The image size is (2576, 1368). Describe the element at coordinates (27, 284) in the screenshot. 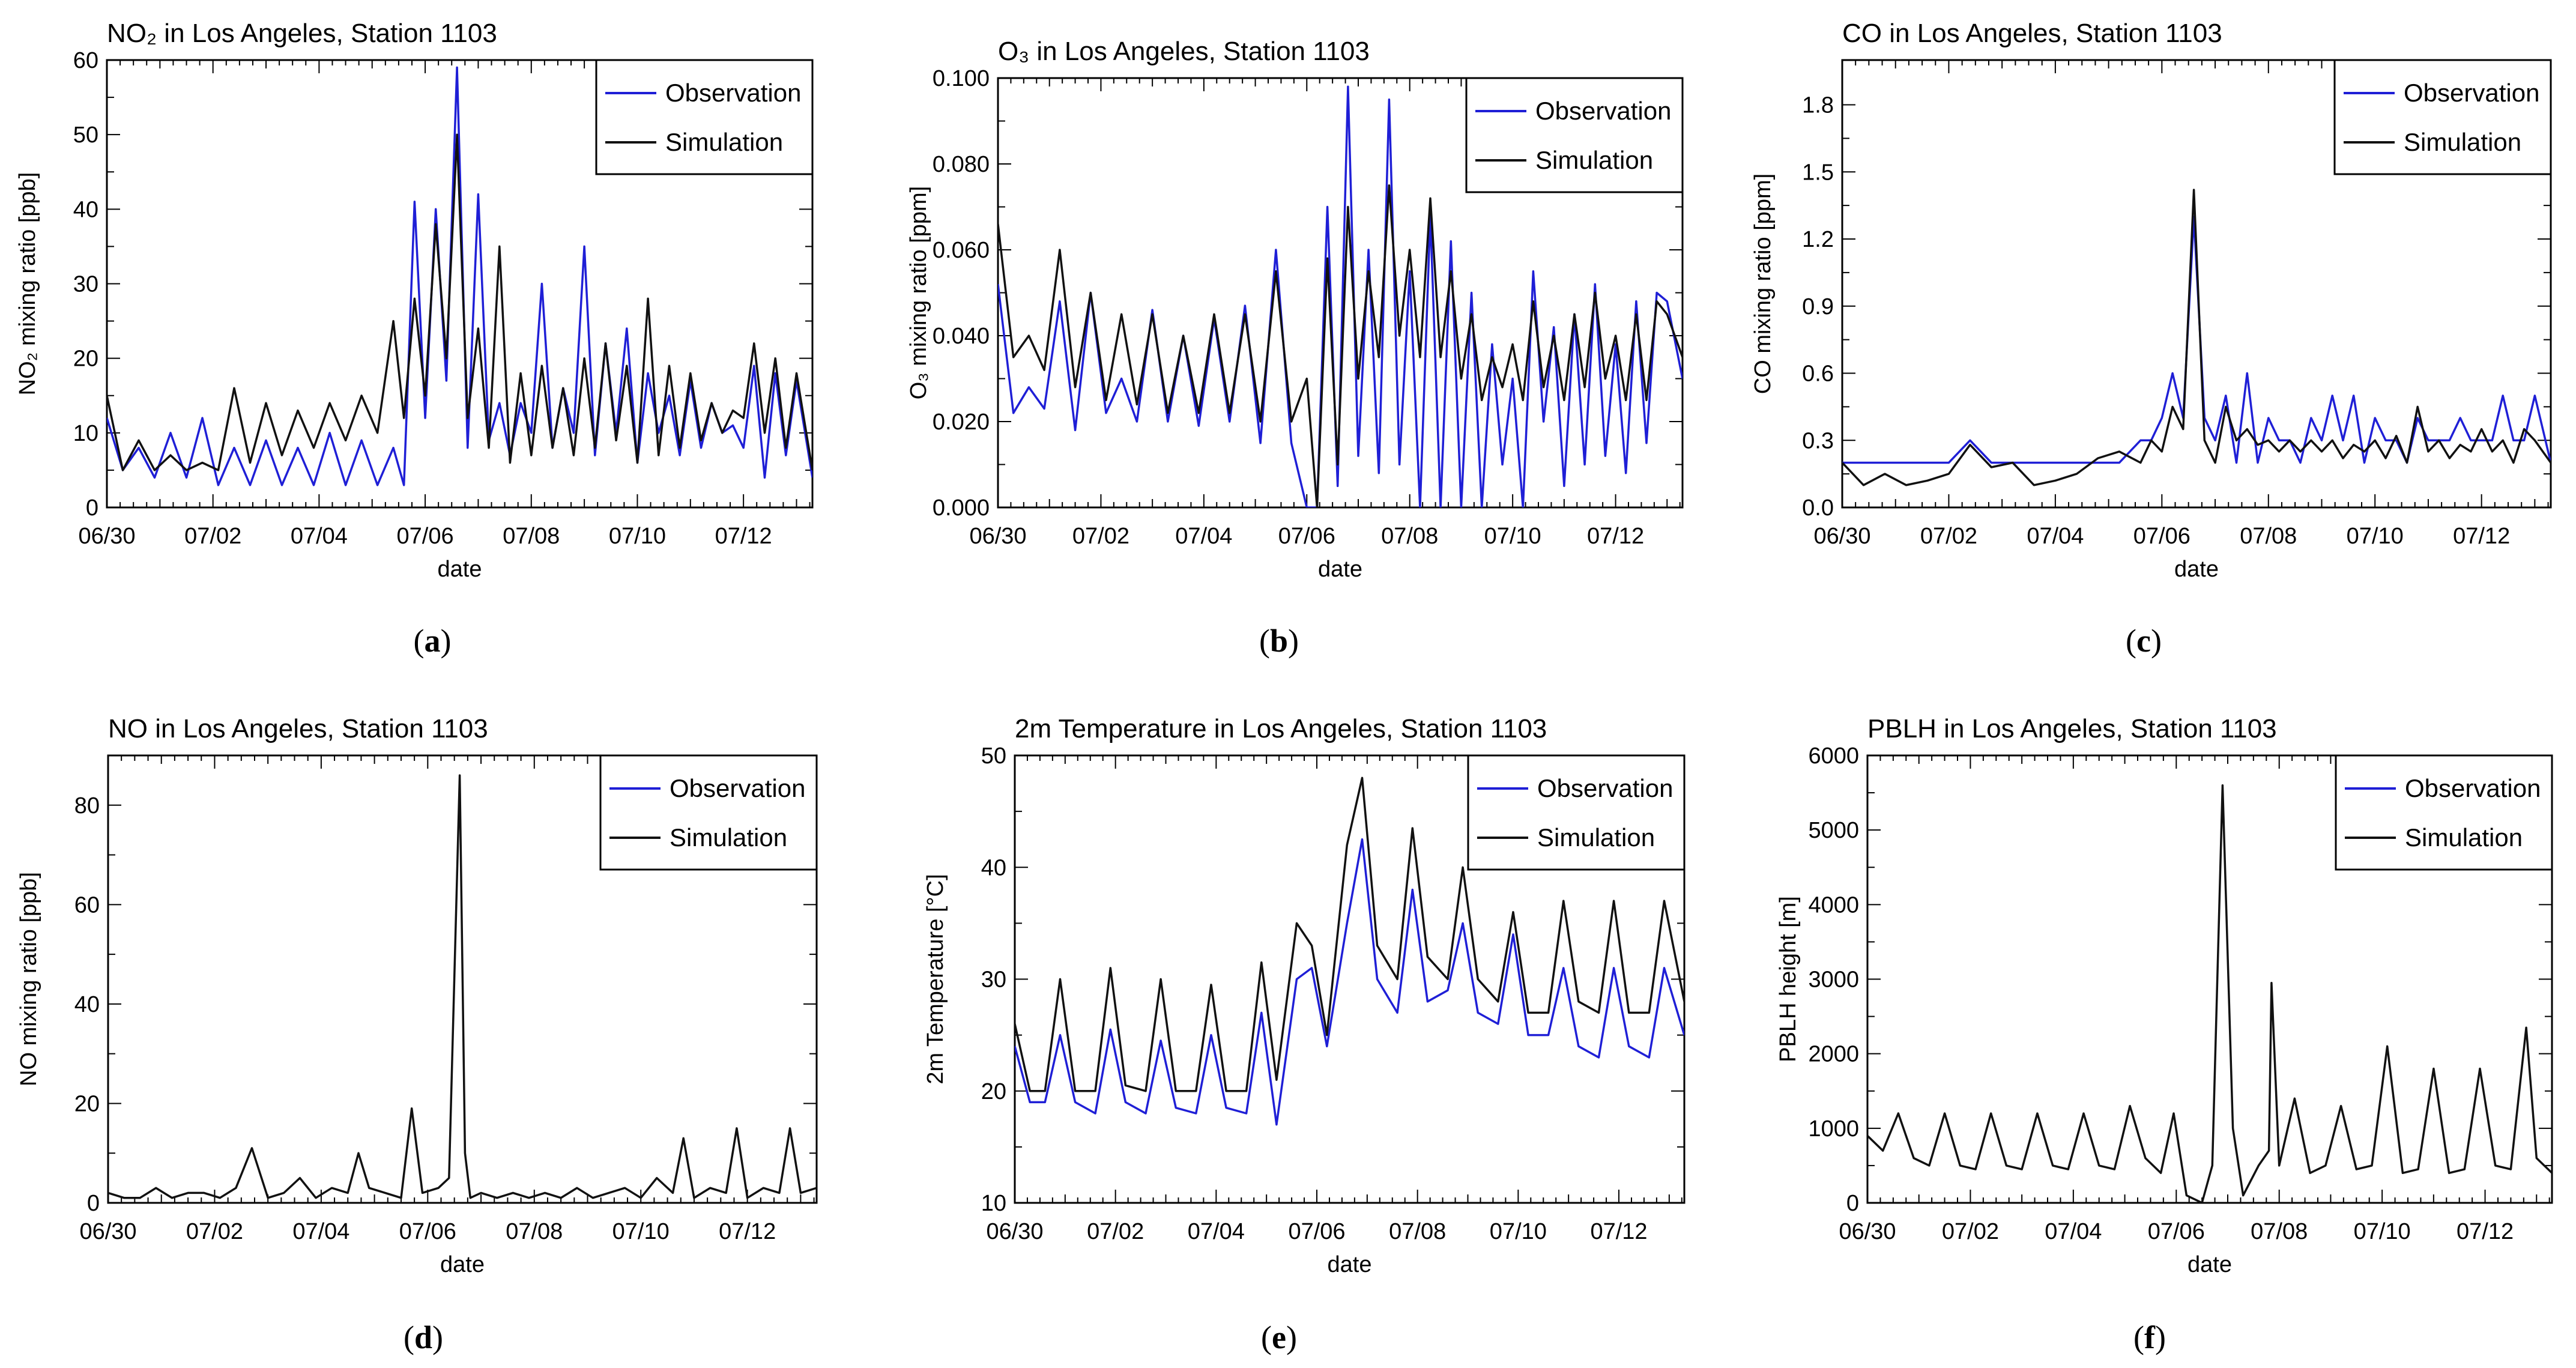

I see `y-axis-label: NO₂ mixing ratio [ppb]` at that location.